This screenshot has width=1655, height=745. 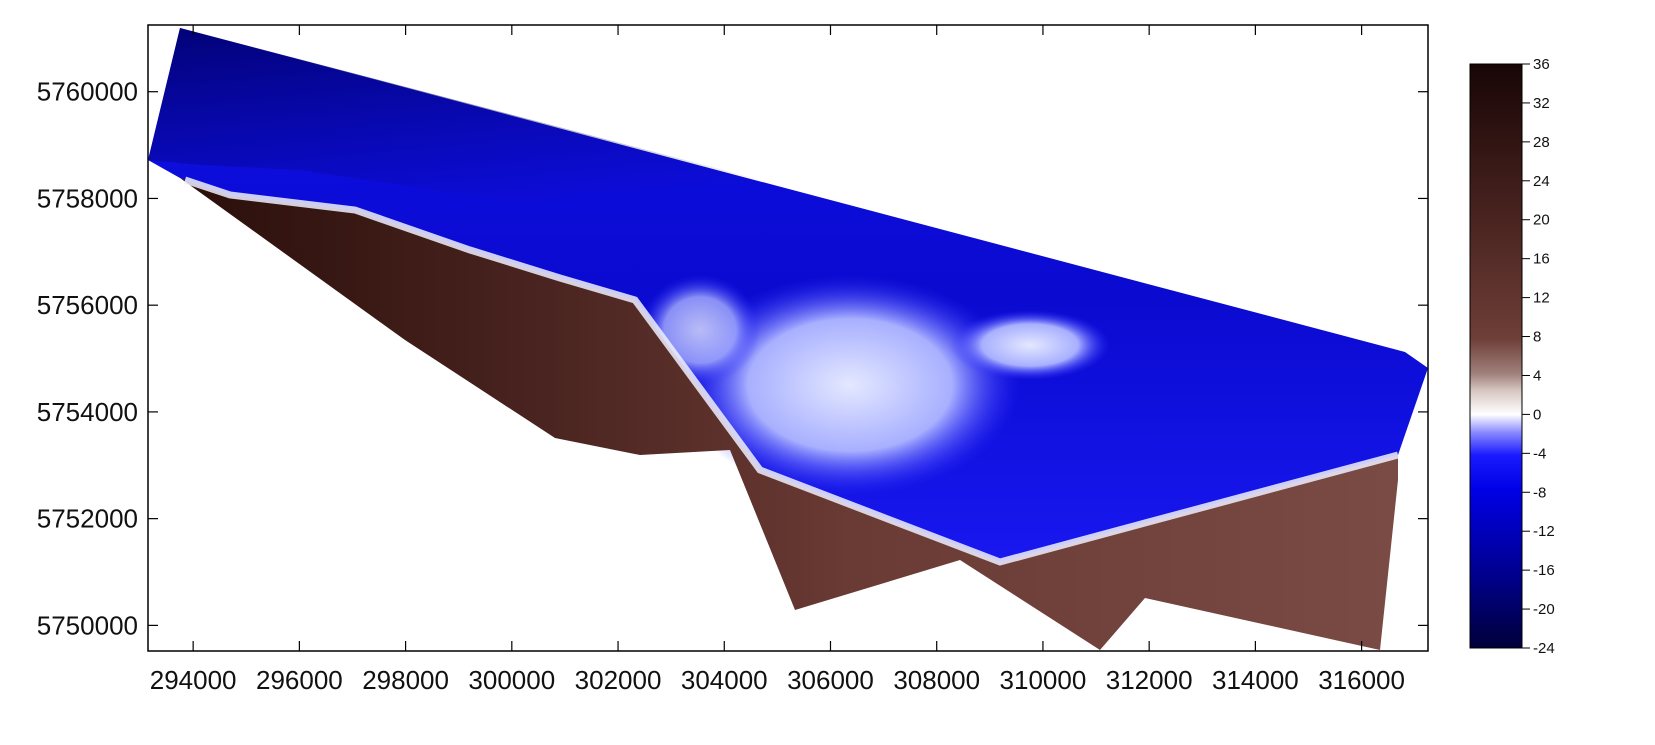 I want to click on colorbar-label: -16, so click(x=1544, y=570).